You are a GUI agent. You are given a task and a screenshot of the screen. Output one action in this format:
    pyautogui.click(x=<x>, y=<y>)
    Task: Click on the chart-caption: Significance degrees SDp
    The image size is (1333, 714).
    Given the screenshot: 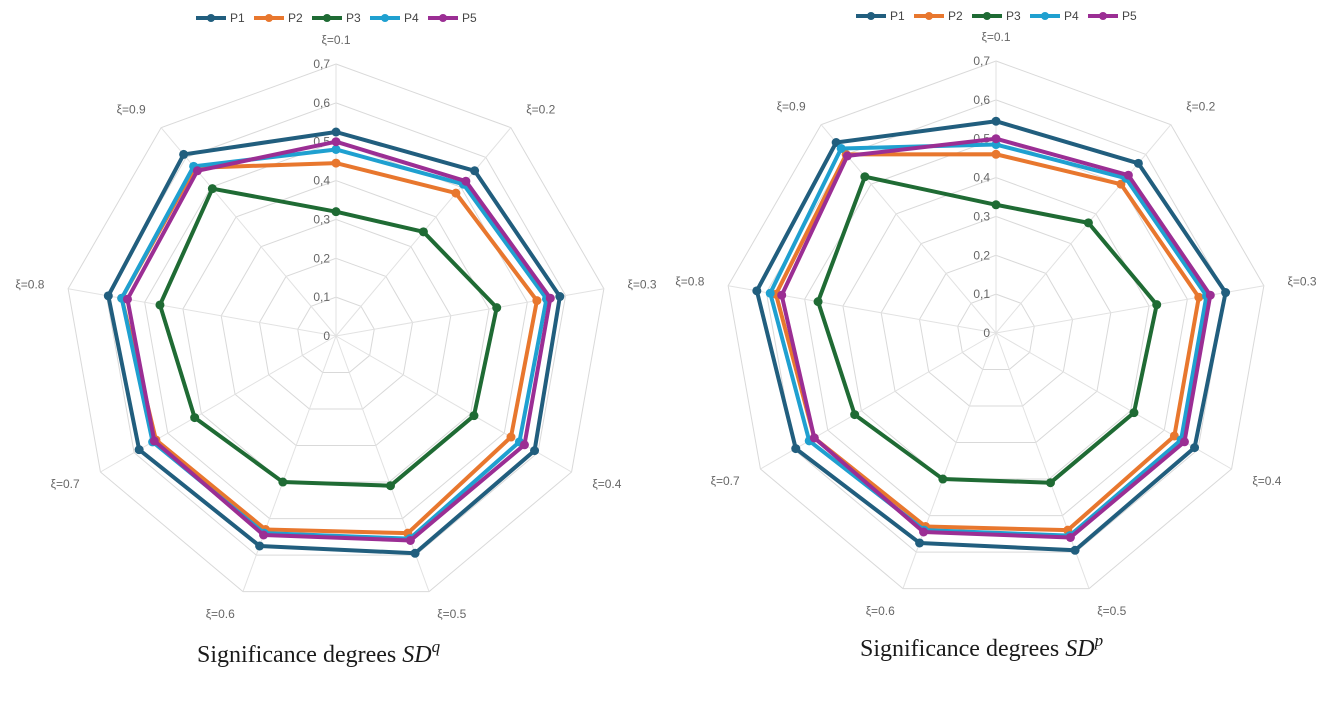 What is the action you would take?
    pyautogui.click(x=981, y=646)
    